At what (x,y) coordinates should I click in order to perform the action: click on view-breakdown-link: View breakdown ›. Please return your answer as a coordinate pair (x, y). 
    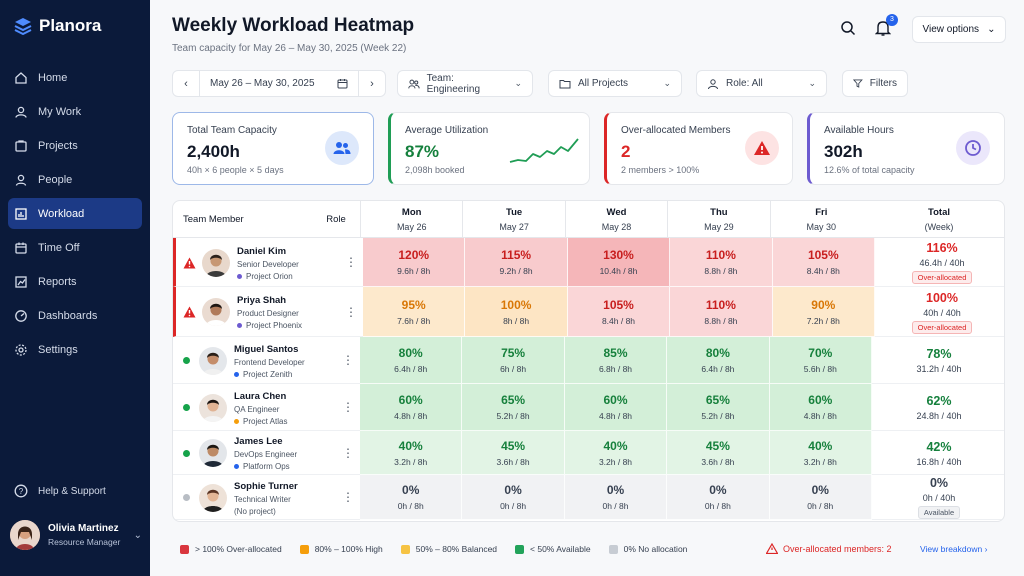
    Looking at the image, I should click on (953, 549).